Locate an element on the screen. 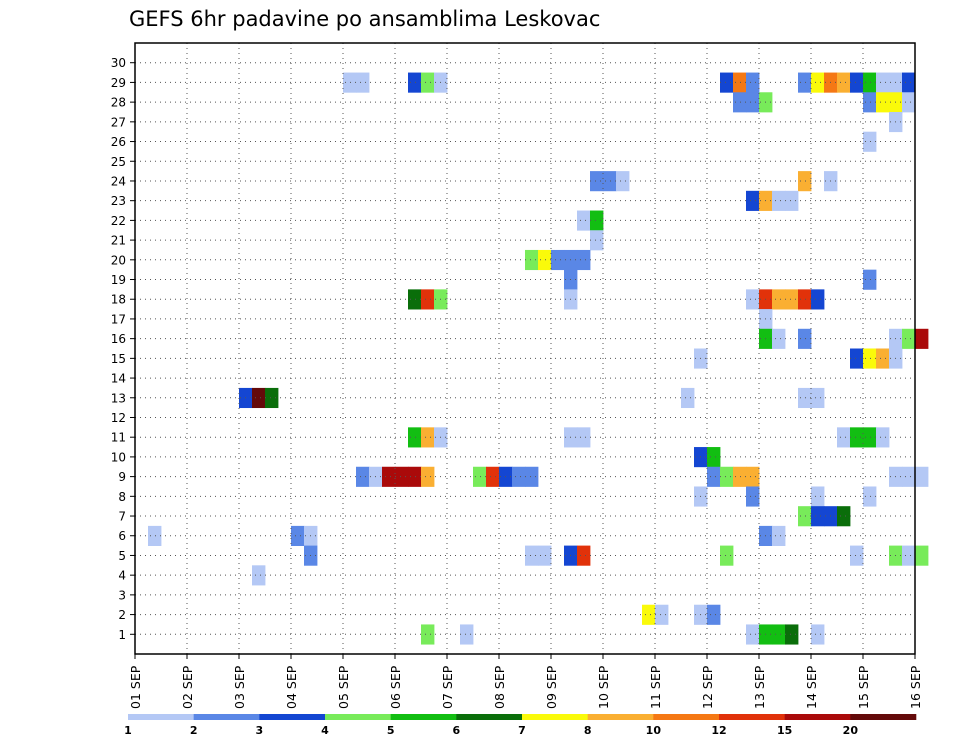 Image resolution: width=960 pixels, height=742 pixels. x-tick-label: 02 SEP is located at coordinates (187, 687).